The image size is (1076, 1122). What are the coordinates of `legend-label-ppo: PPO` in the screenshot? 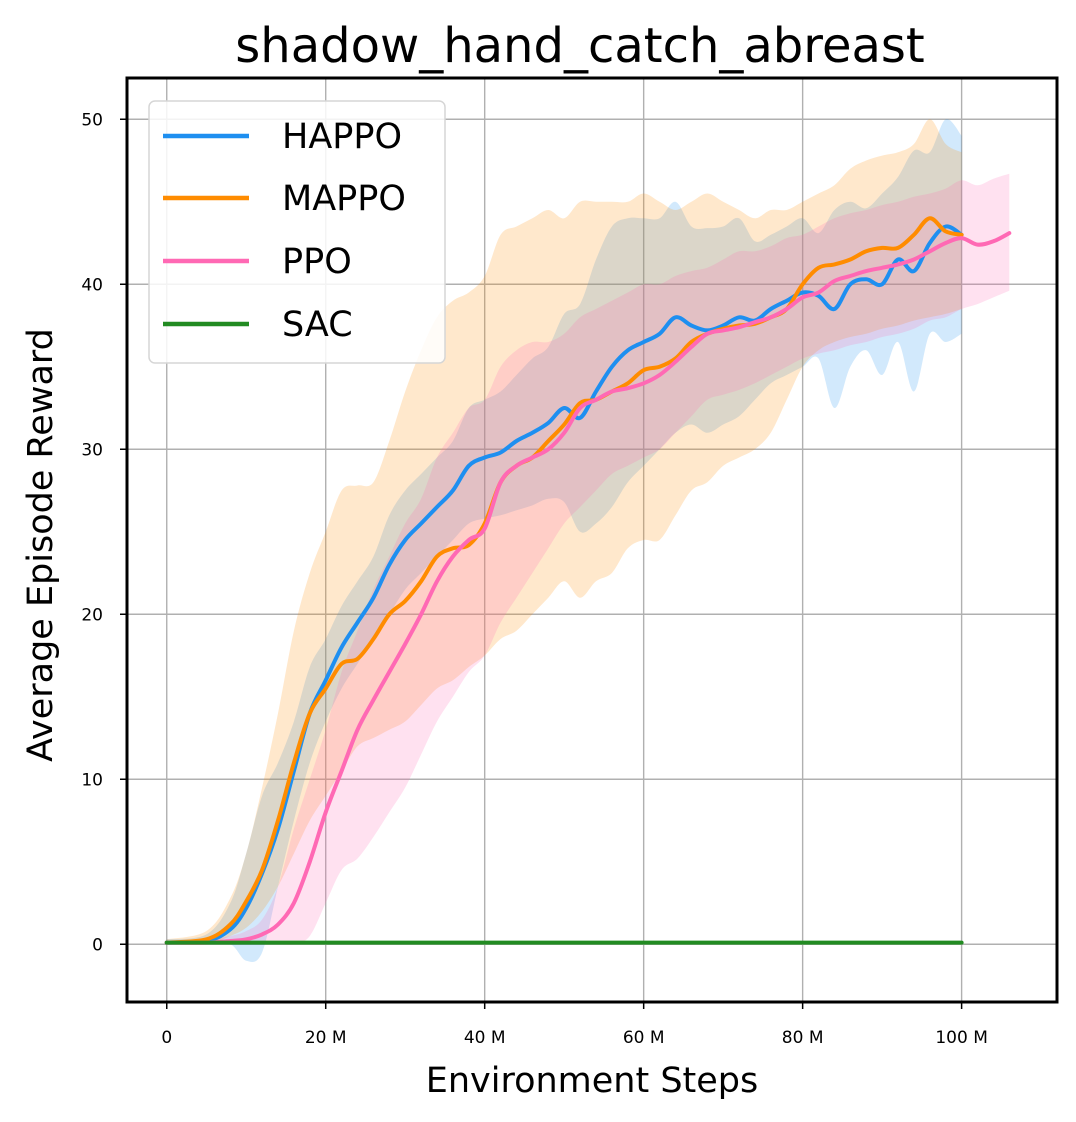 It's located at (317, 262).